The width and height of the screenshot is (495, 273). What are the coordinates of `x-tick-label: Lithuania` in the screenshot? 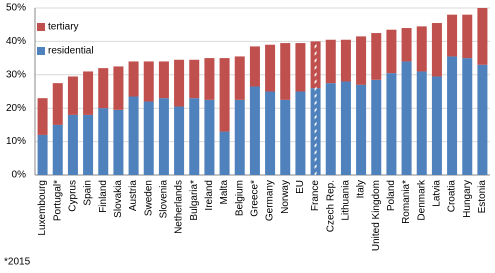 It's located at (346, 200).